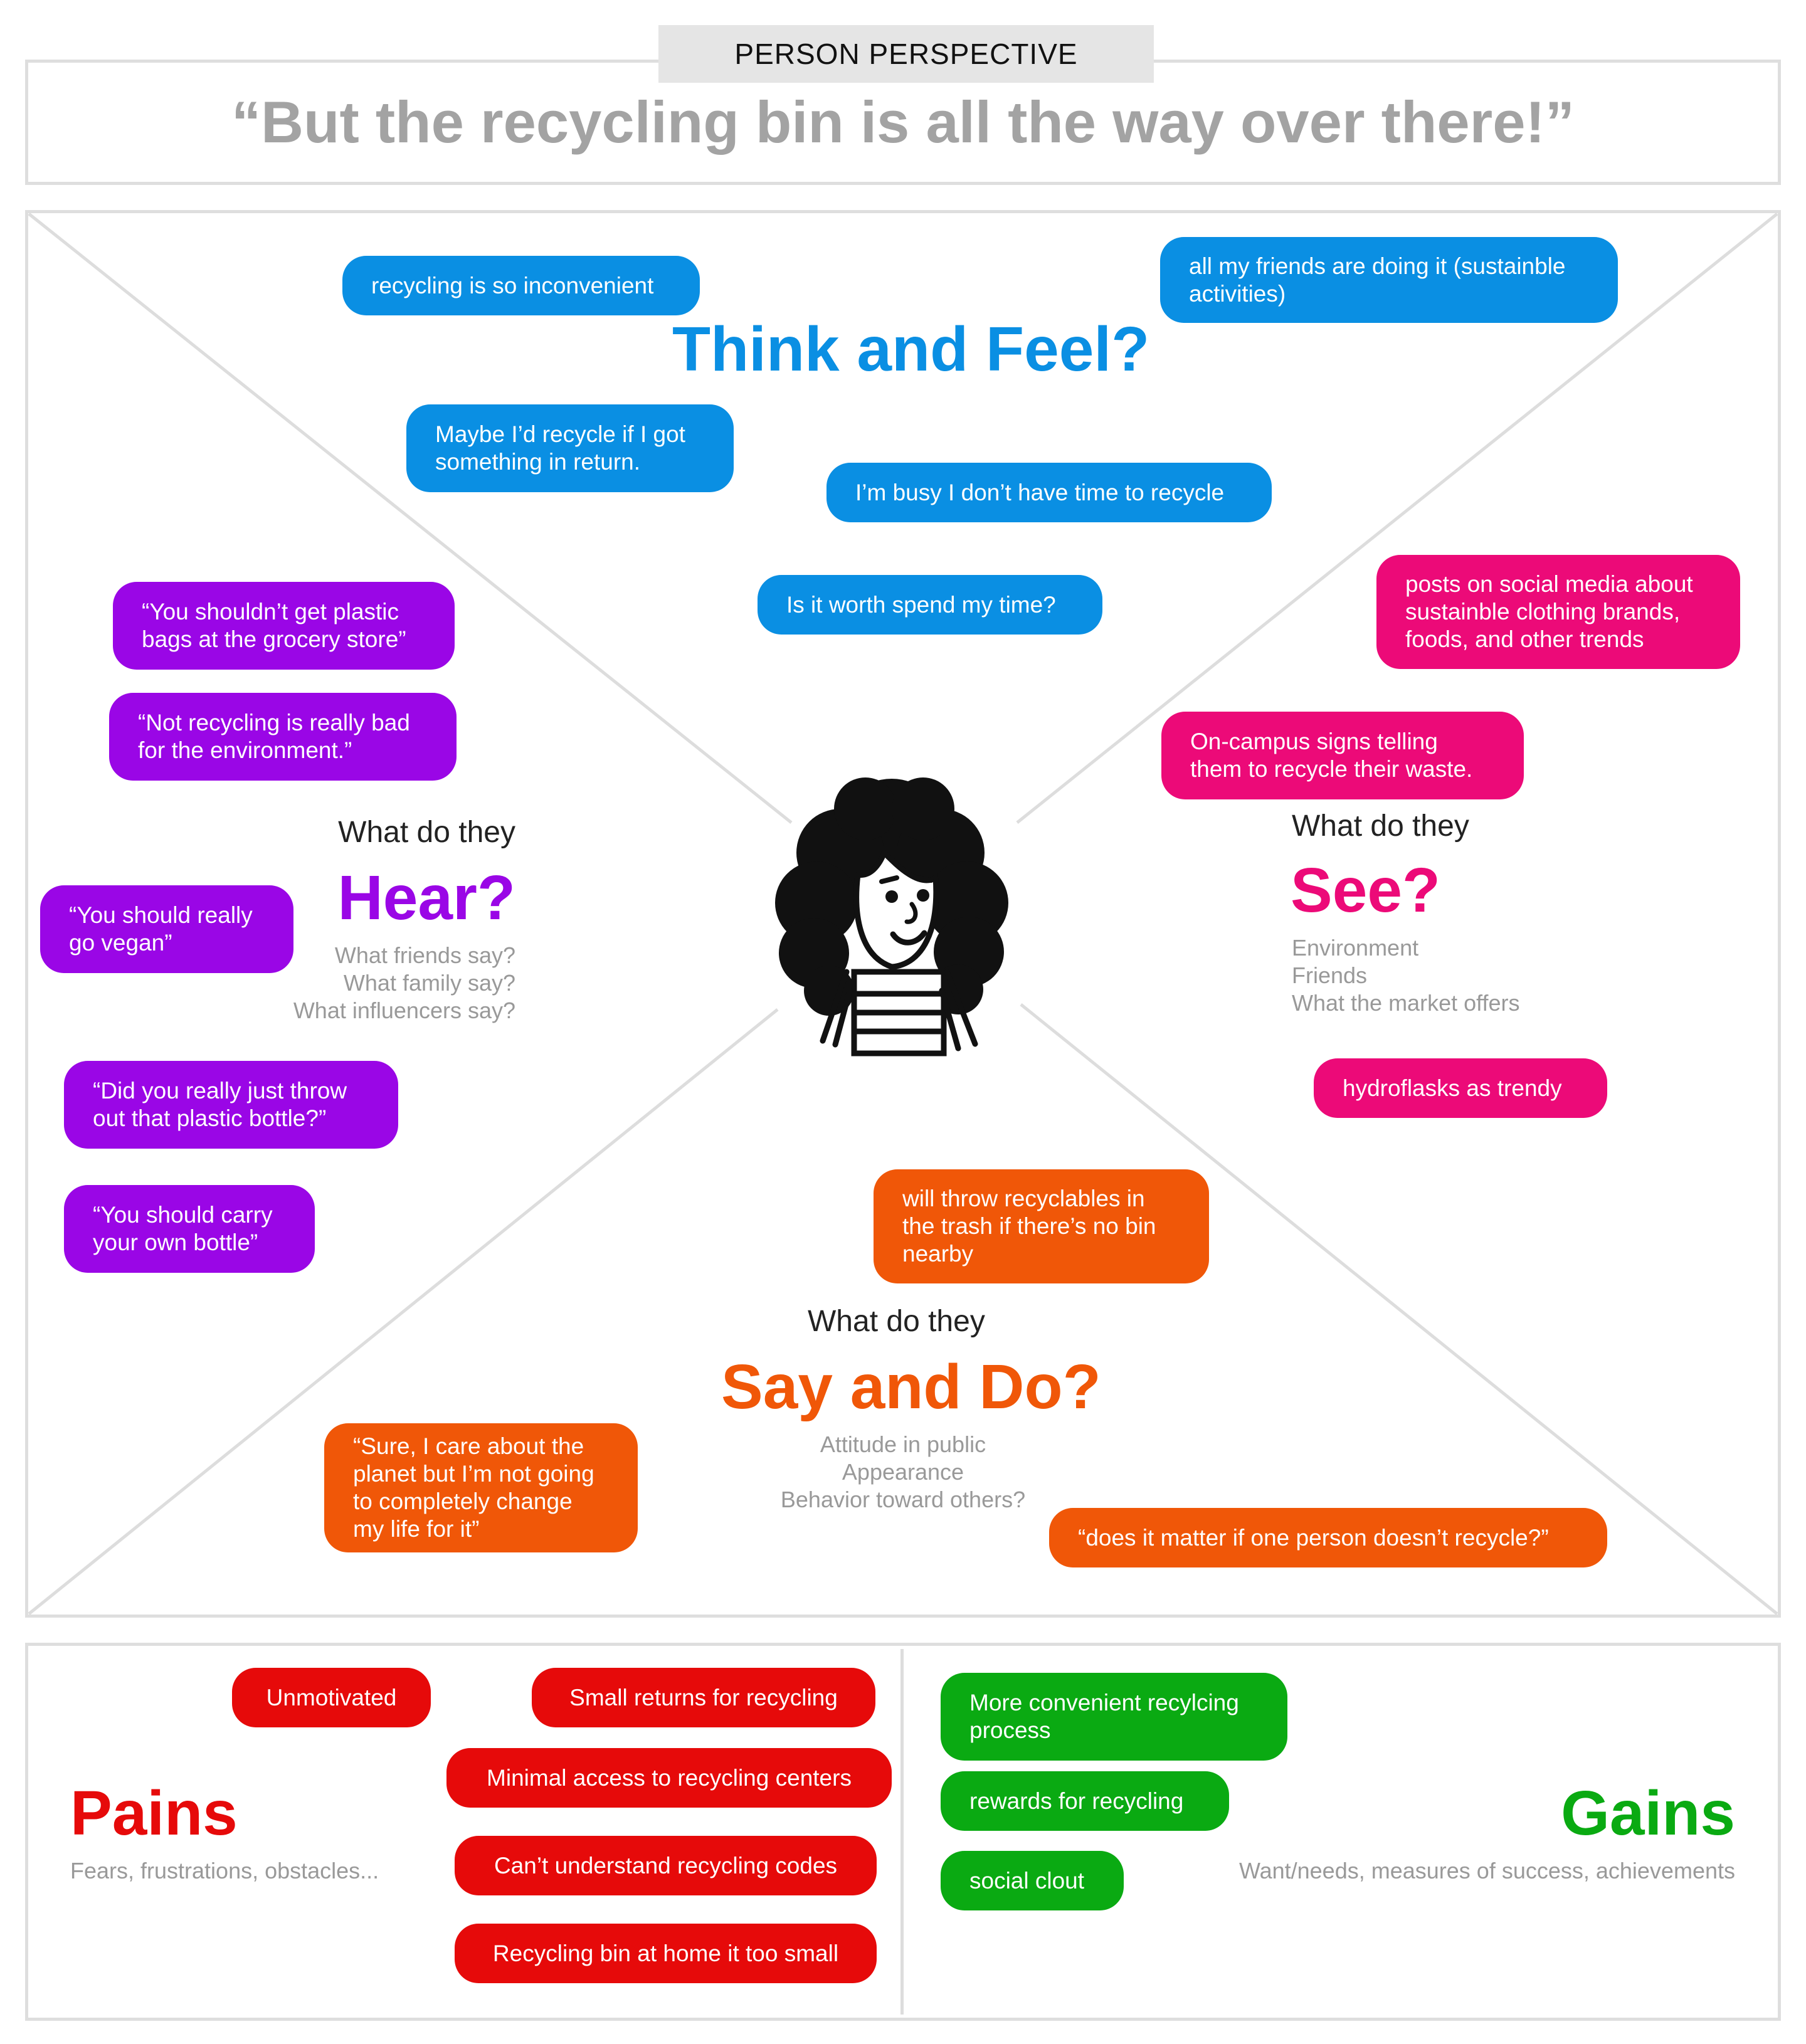 The height and width of the screenshot is (2044, 1806). Describe the element at coordinates (703, 1697) in the screenshot. I see `pain-note: Small returns for recycling` at that location.